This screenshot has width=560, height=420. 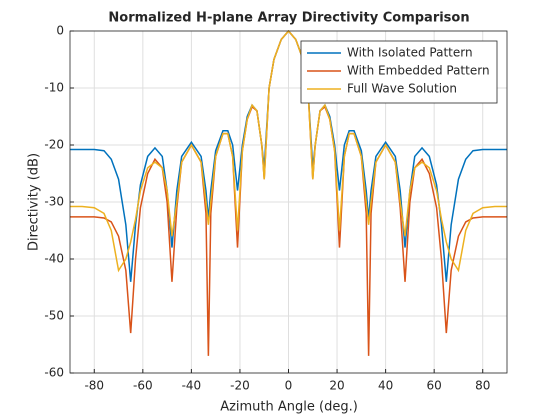 I want to click on x-tick-label: -40, so click(x=192, y=386).